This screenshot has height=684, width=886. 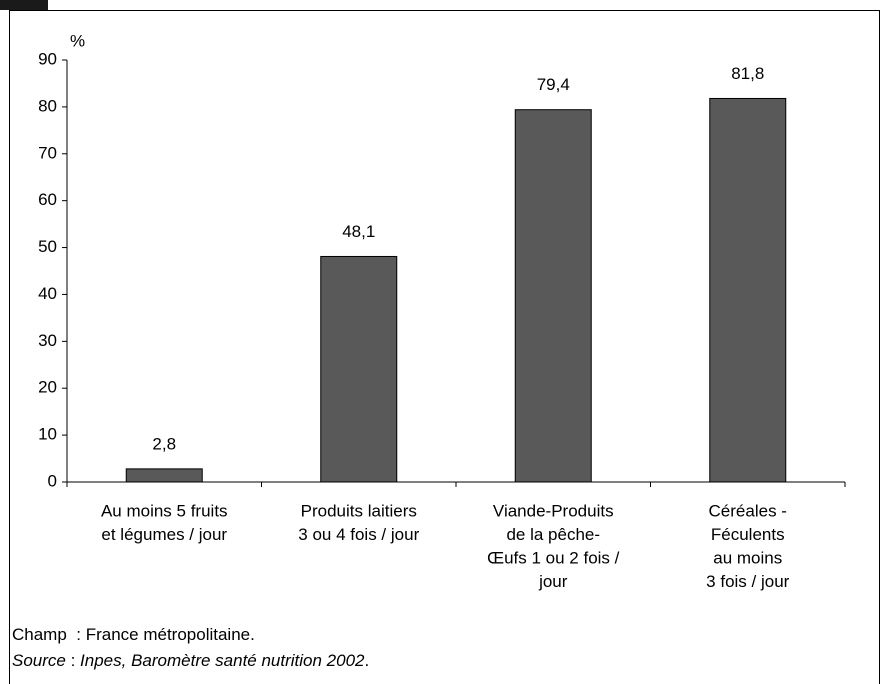 I want to click on x-tick-label: Au moins 5 fruits, so click(x=164, y=510).